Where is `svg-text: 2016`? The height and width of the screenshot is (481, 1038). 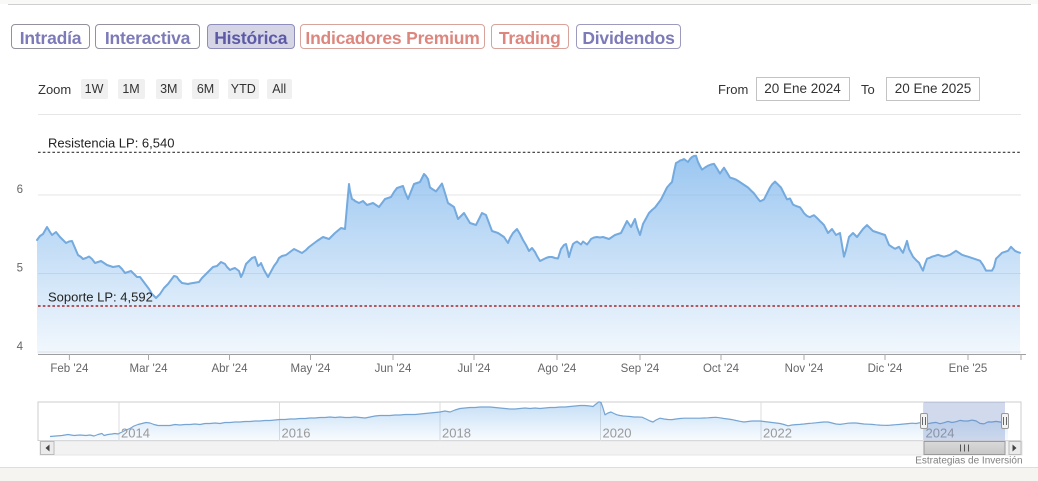
svg-text: 2016 is located at coordinates (296, 433).